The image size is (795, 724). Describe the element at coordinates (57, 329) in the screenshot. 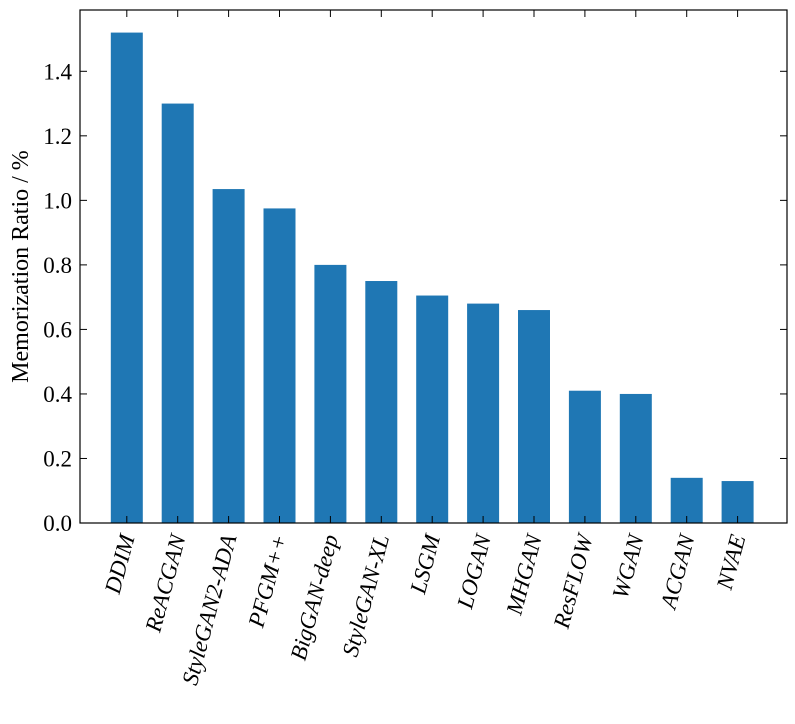

I see `y-tick-label: 0.6` at that location.